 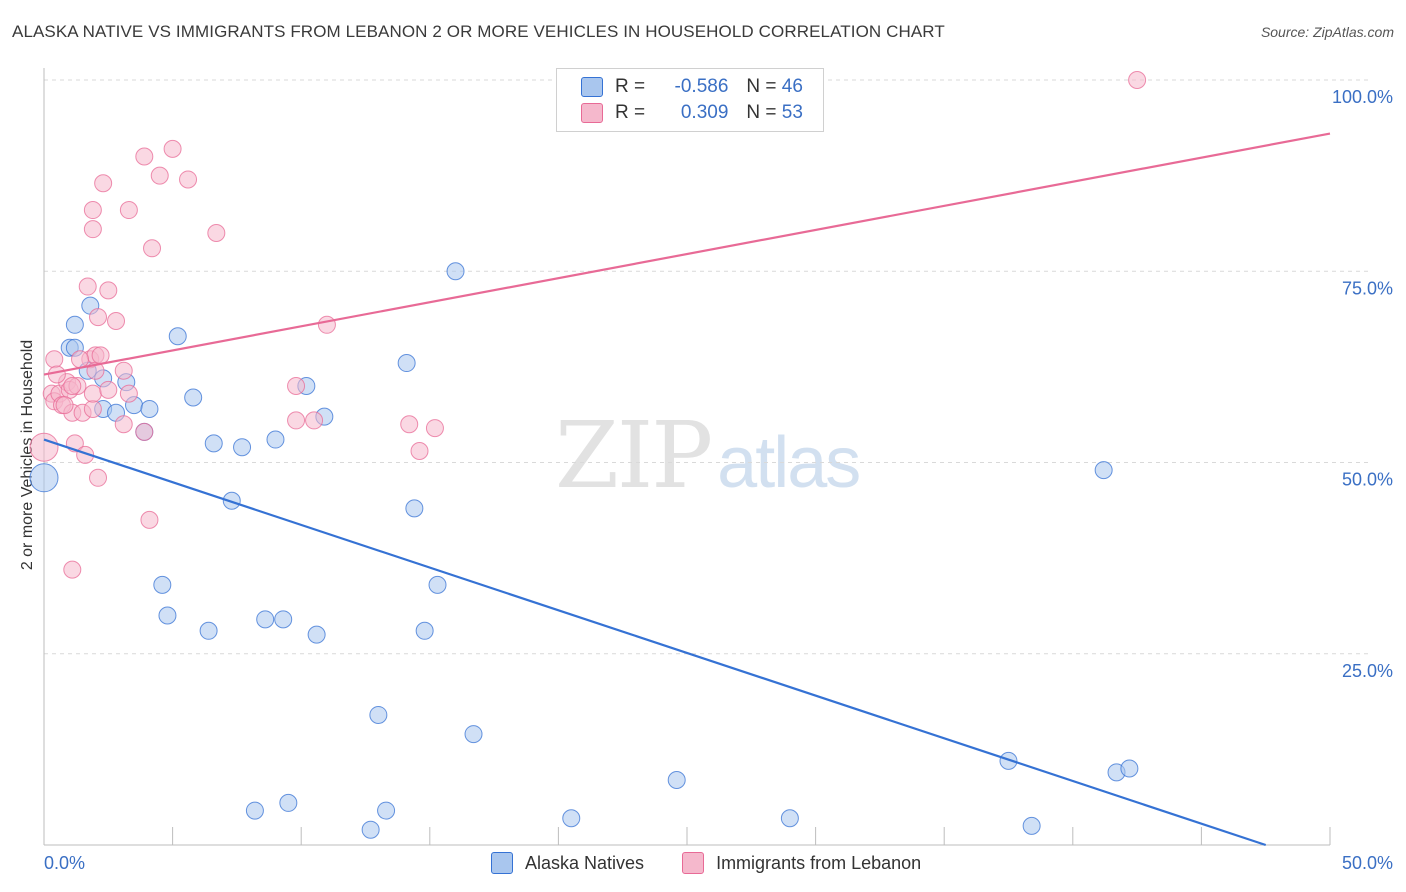 I want to click on y-tick-label: 25.0%, so click(x=1367, y=671).